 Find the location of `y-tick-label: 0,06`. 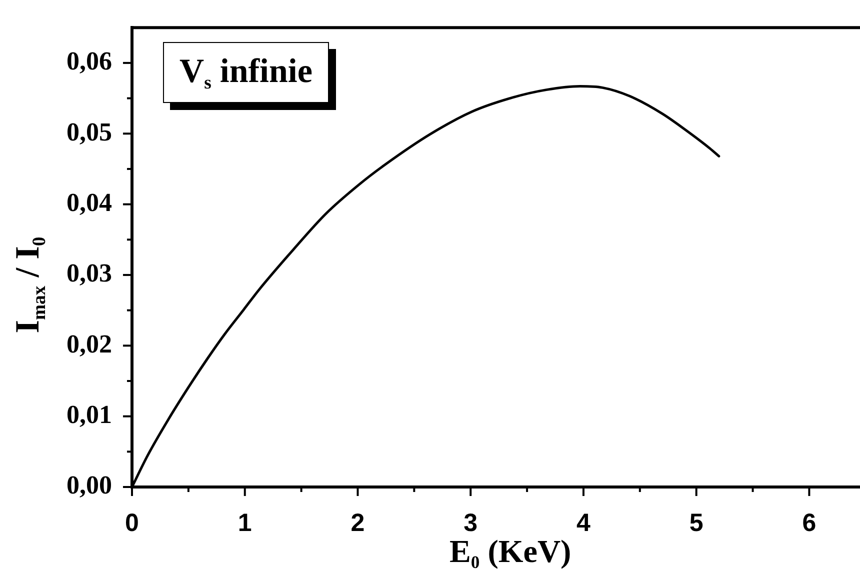

y-tick-label: 0,06 is located at coordinates (89, 61).